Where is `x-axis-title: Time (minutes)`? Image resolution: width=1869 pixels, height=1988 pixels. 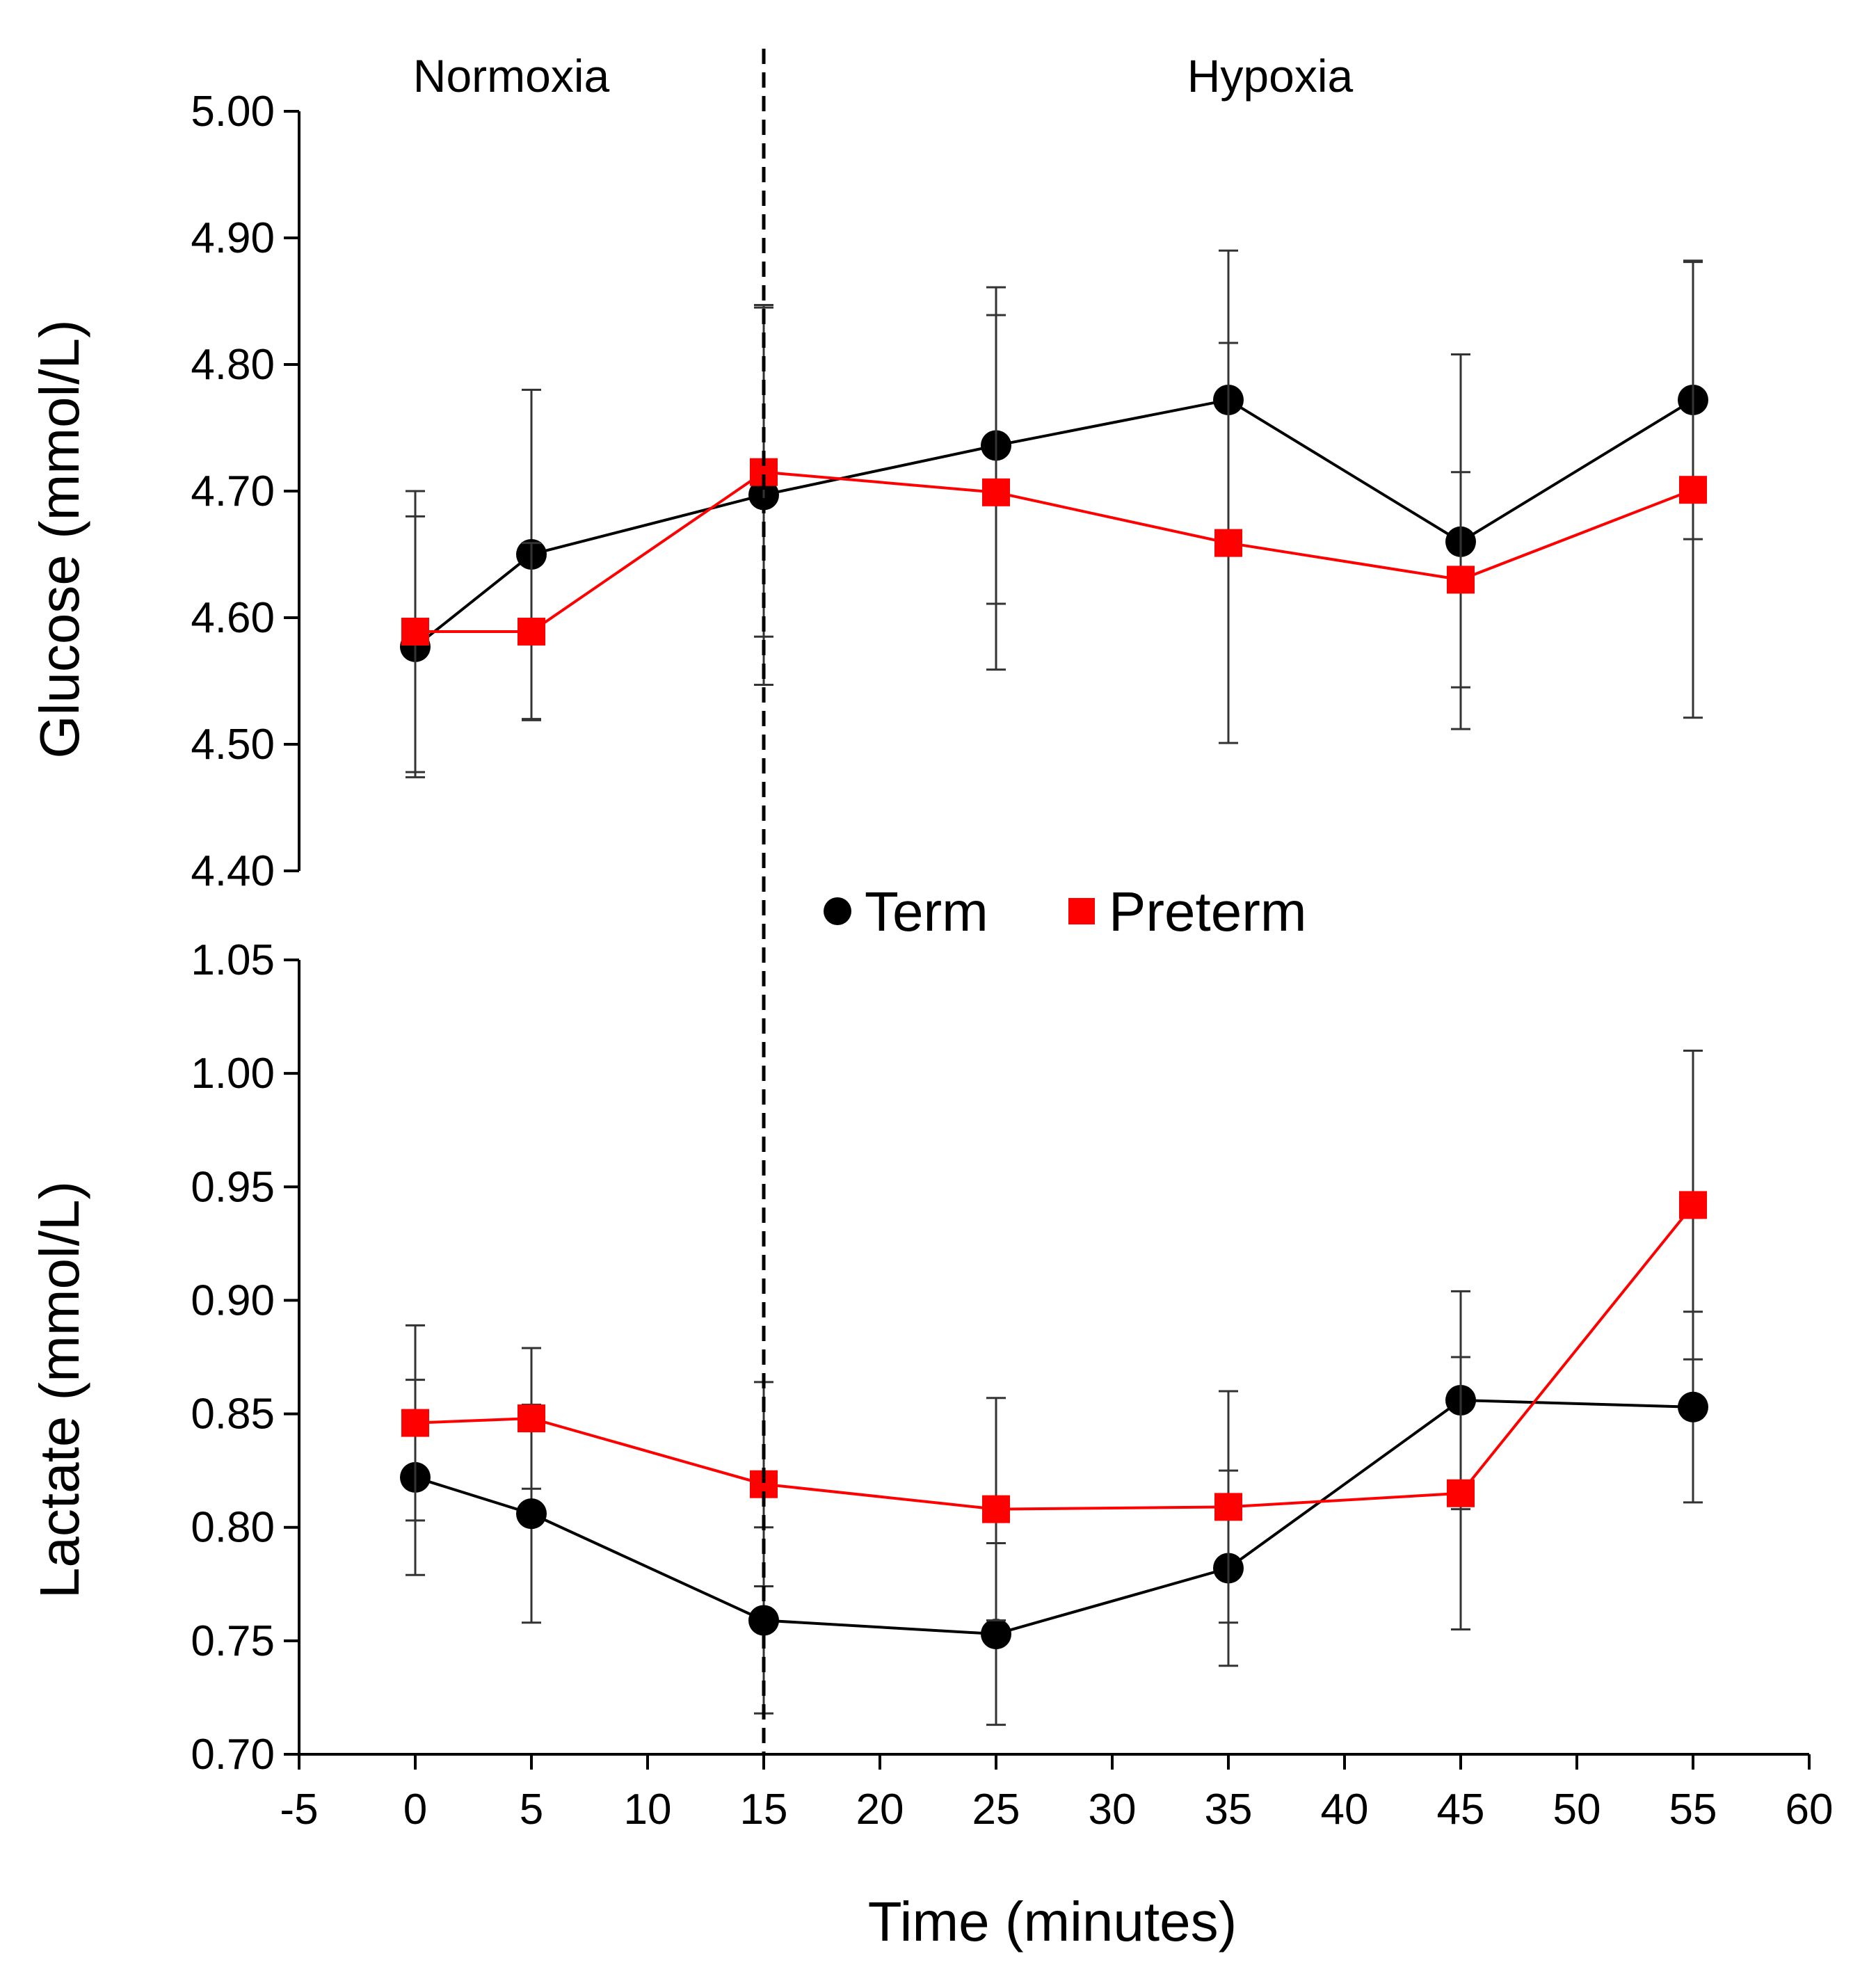
x-axis-title: Time (minutes) is located at coordinates (1052, 1922).